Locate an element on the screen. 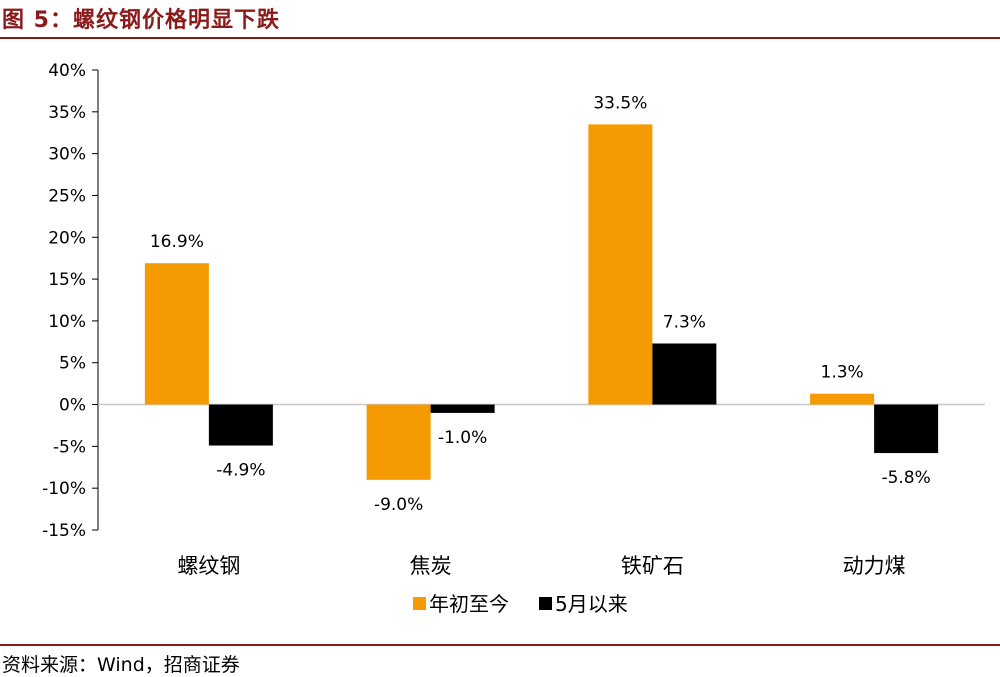 The height and width of the screenshot is (677, 1000). data-label: 16.9% is located at coordinates (177, 242).